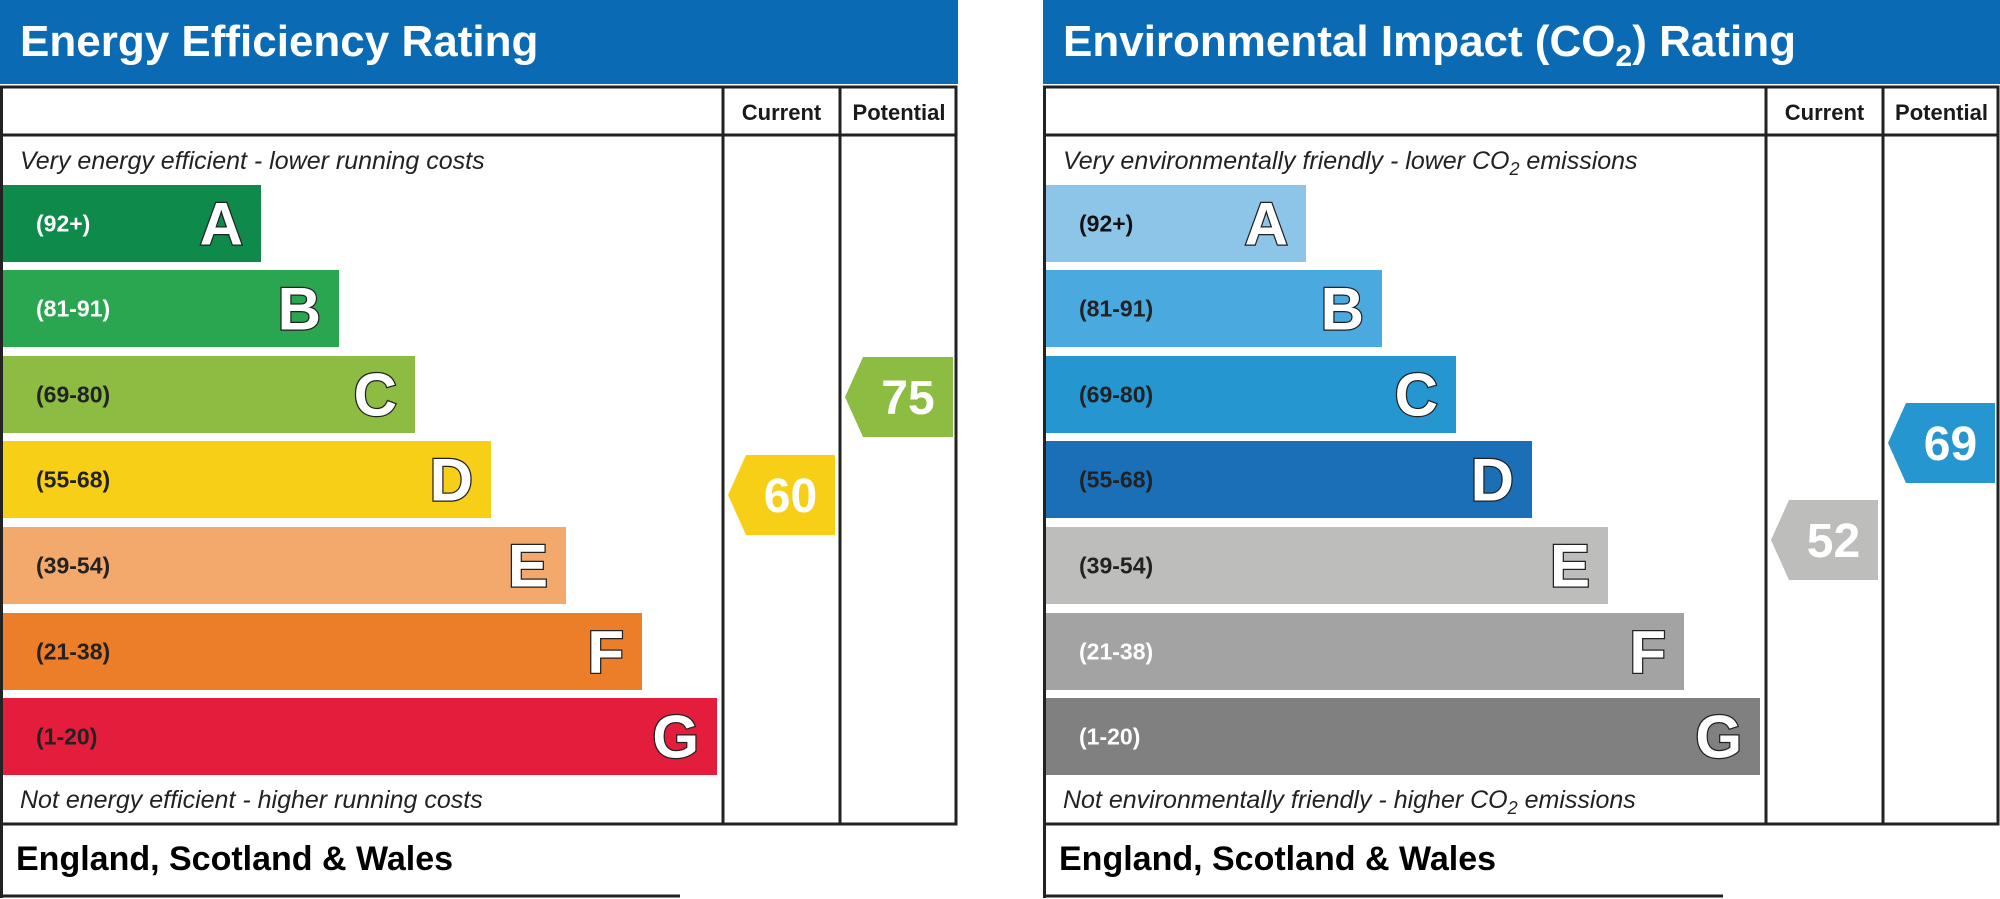  What do you see at coordinates (1950, 444) in the screenshot?
I see `potential-rating-value: 69` at bounding box center [1950, 444].